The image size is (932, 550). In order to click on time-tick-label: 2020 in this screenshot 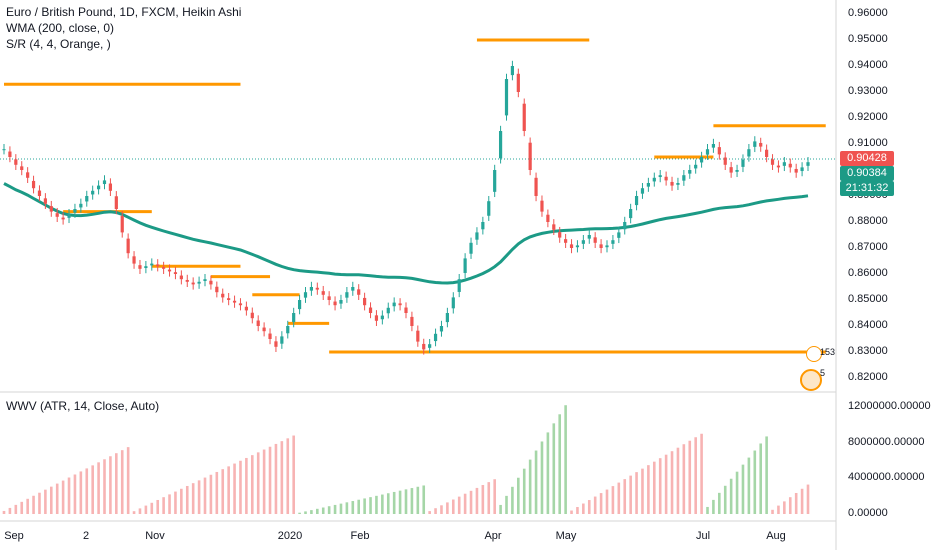, I will do `click(290, 536)`.